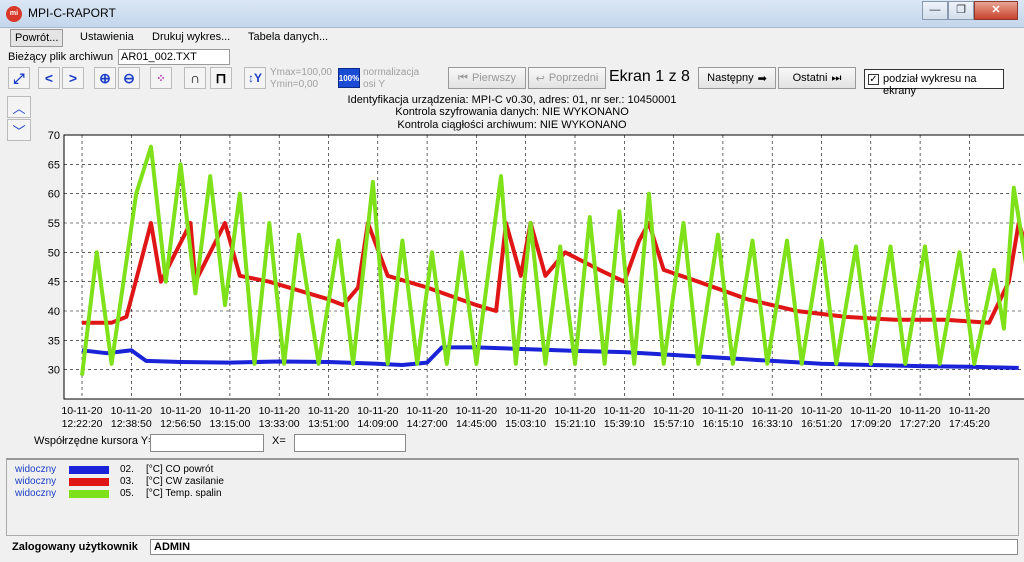 This screenshot has height=562, width=1024. What do you see at coordinates (207, 470) in the screenshot?
I see `legend-row: widoczny 02. [°C] CO powrót` at bounding box center [207, 470].